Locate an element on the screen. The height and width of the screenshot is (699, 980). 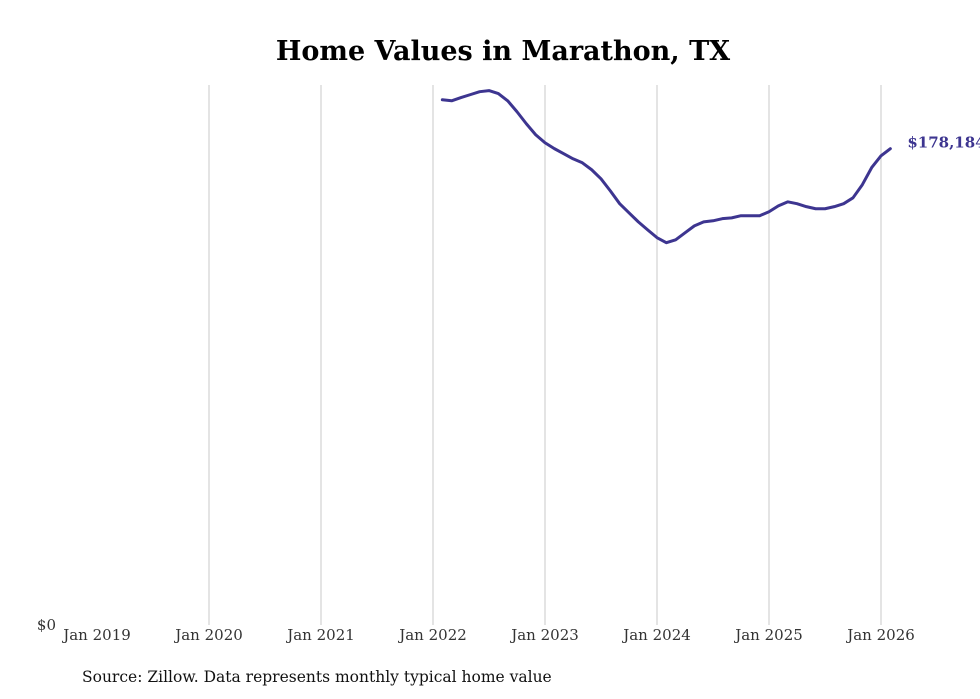
x-tick-label: Jan 2025 is located at coordinates (768, 635).